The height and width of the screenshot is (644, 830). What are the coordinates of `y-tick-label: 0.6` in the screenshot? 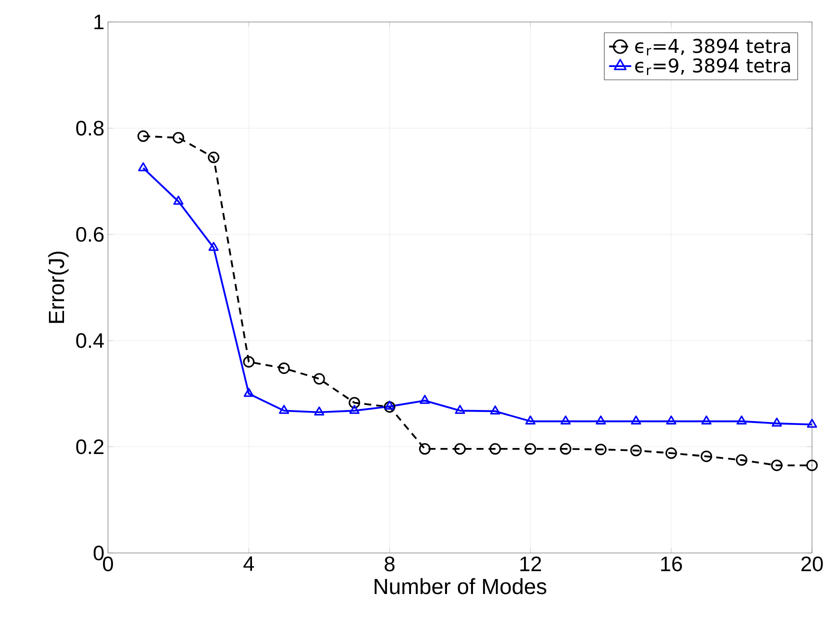 It's located at (90, 234).